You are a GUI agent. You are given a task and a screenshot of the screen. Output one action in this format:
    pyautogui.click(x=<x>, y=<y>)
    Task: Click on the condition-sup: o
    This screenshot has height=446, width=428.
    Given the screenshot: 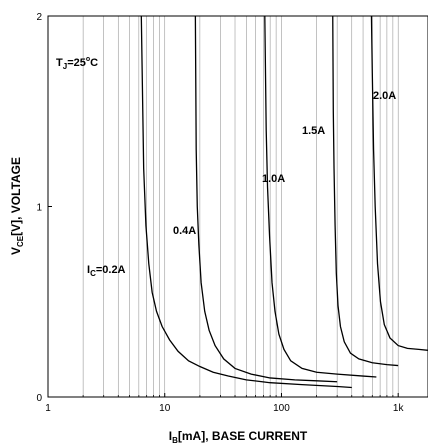 What is the action you would take?
    pyautogui.click(x=88, y=59)
    